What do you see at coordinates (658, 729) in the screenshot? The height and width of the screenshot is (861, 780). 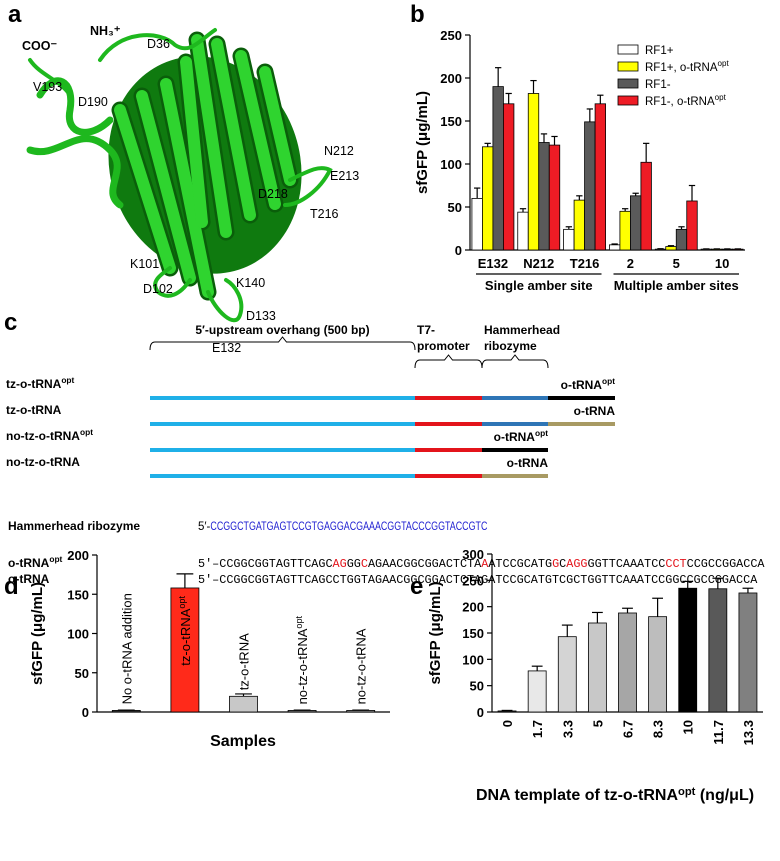 I see `x-tick-label: 8.3` at bounding box center [658, 729].